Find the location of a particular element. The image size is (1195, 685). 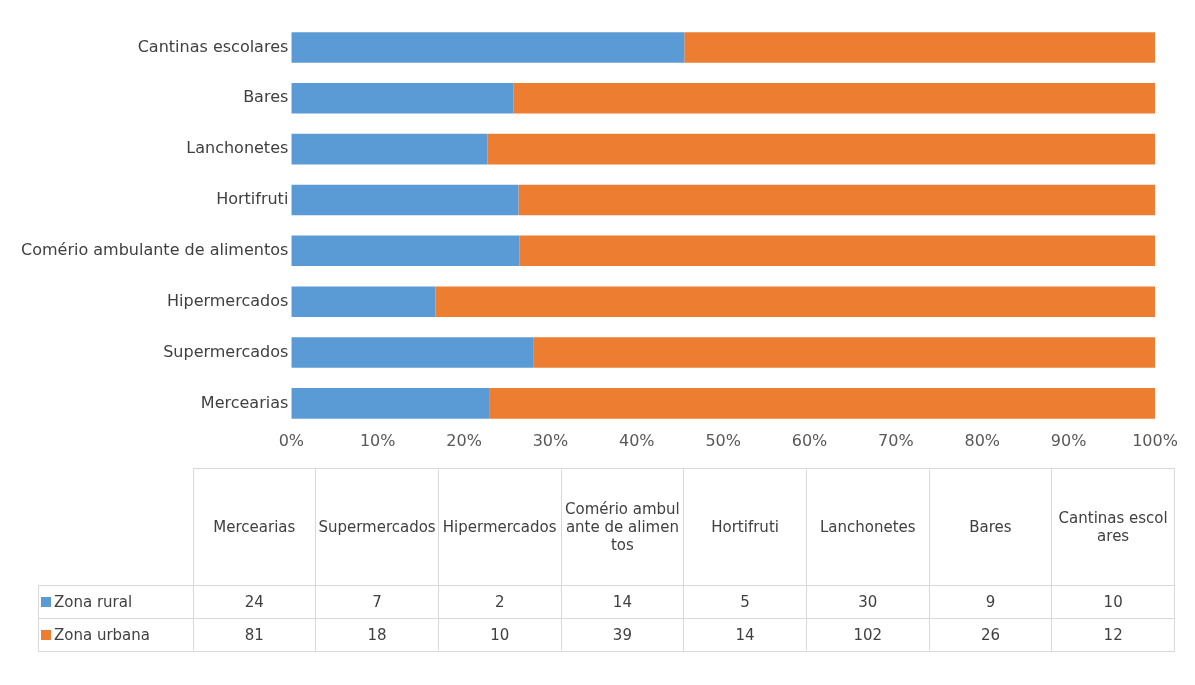

x-tick-label: 70% is located at coordinates (896, 440).